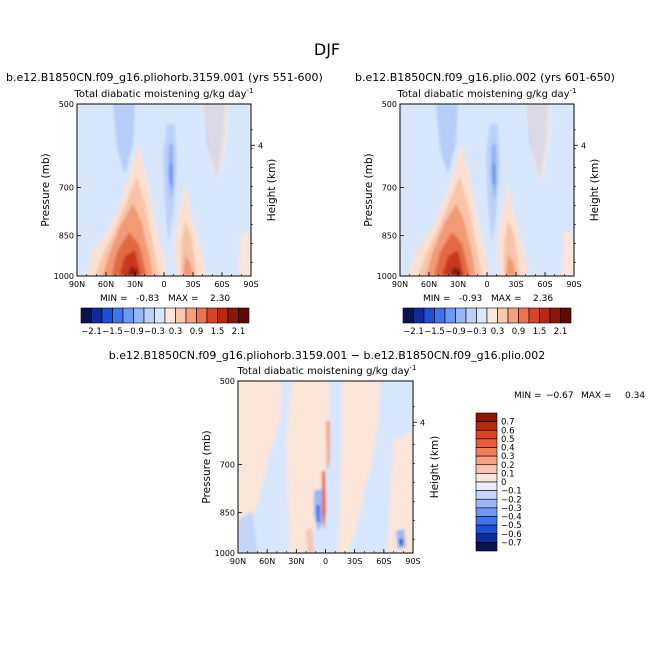 The width and height of the screenshot is (654, 658). What do you see at coordinates (412, 561) in the screenshot?
I see `panel-c-xtick-label: 90S` at bounding box center [412, 561].